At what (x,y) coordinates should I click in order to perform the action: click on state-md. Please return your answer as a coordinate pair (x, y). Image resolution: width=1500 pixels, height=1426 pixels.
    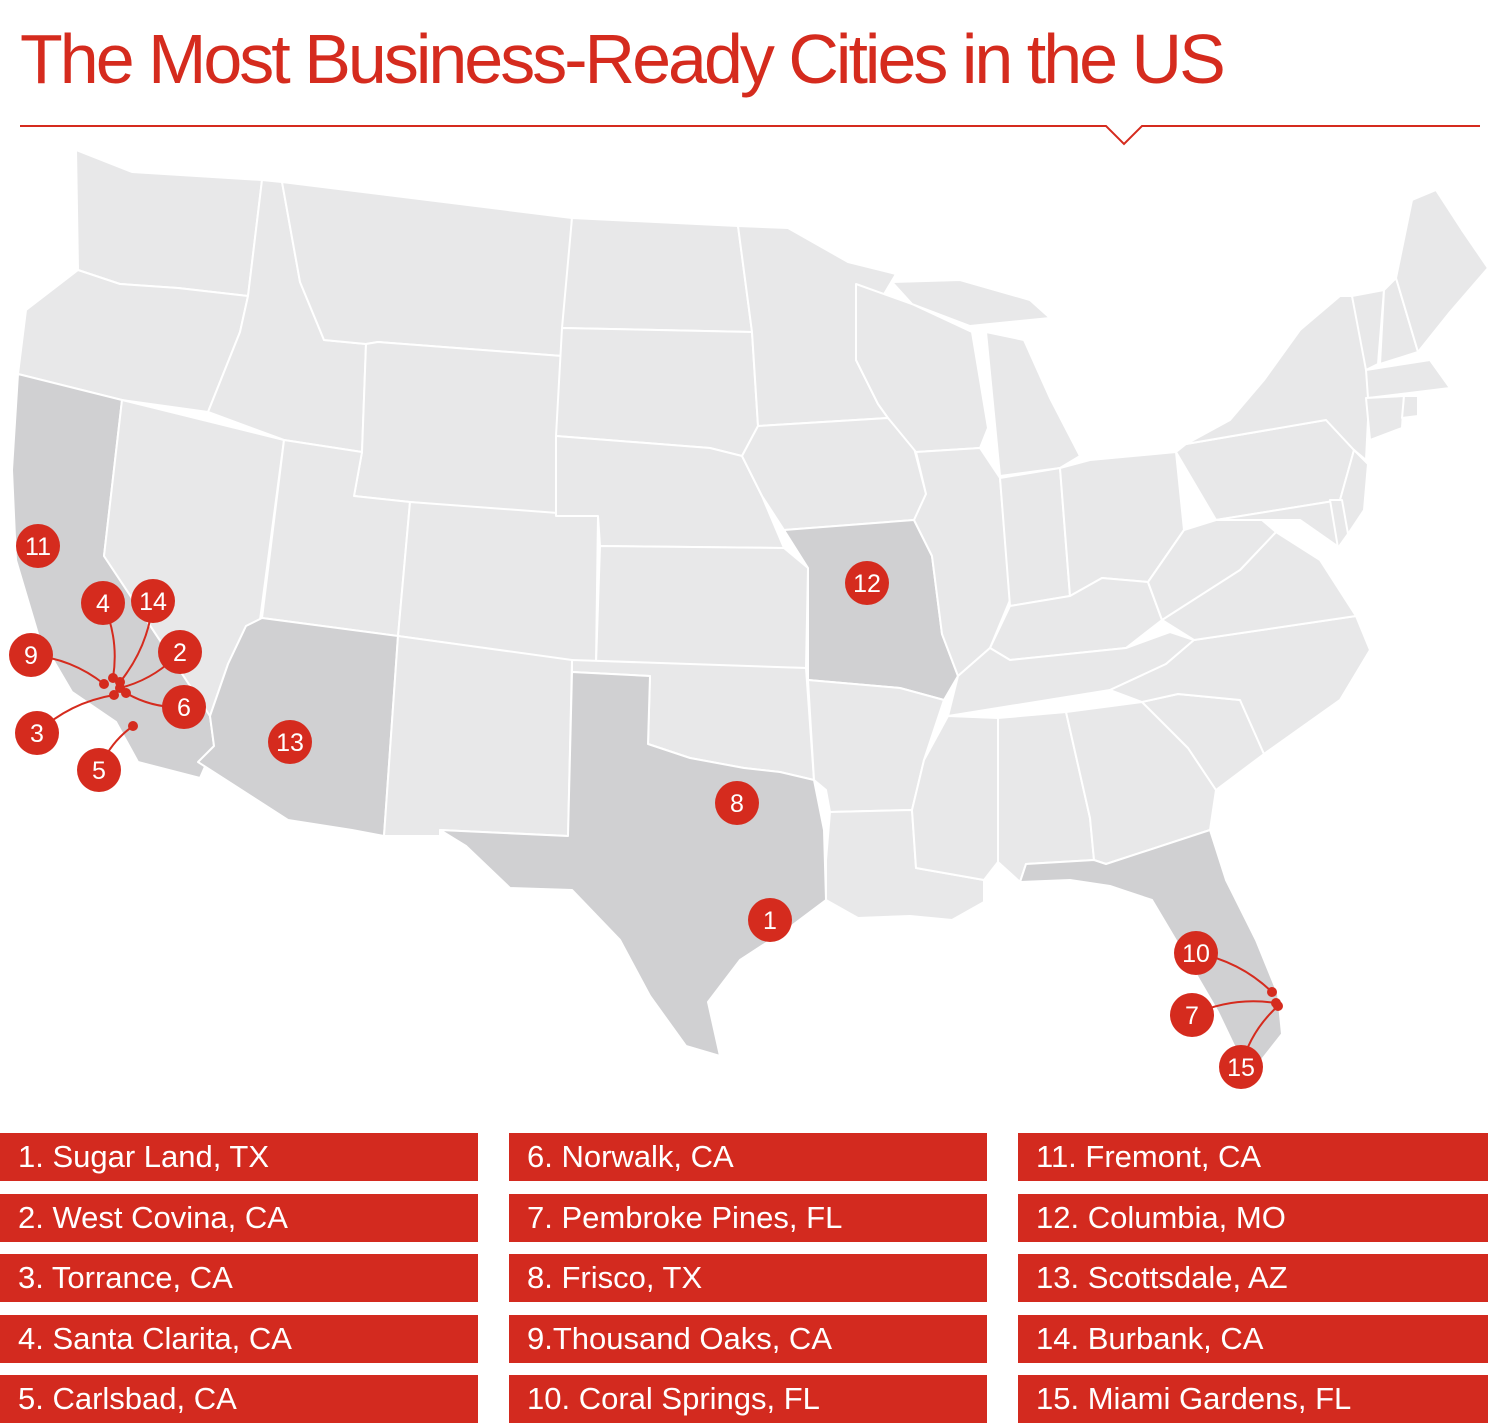
    Looking at the image, I should click on (1278, 524).